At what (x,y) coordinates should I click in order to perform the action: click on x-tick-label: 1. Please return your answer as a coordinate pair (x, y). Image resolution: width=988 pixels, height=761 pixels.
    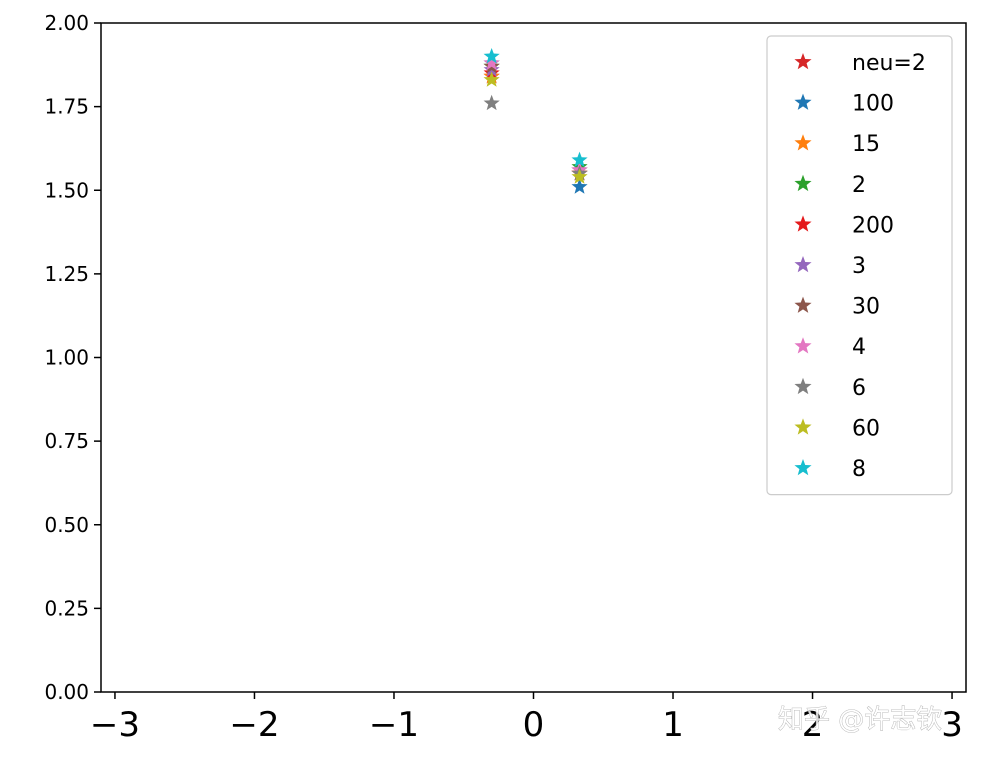
    Looking at the image, I should click on (673, 725).